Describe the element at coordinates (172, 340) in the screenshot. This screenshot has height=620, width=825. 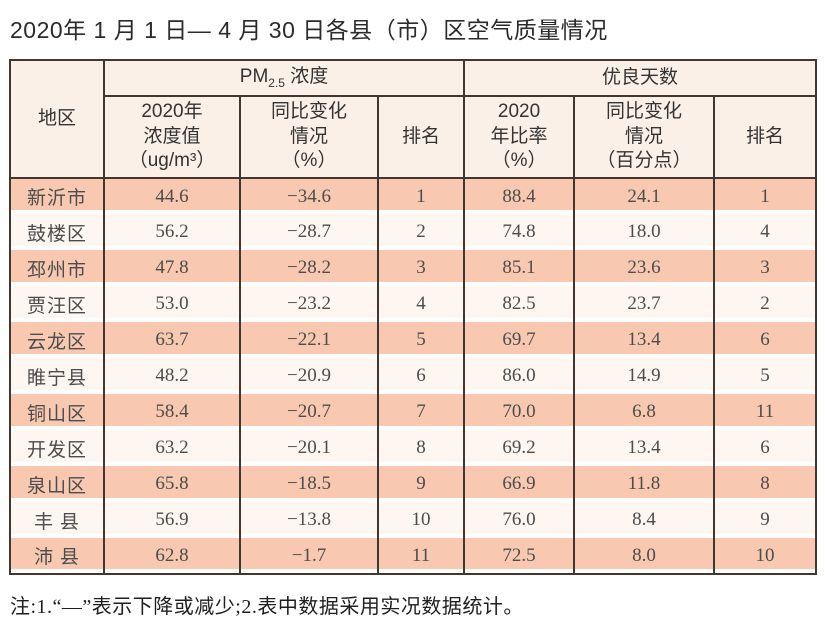
I see `pm-value-cell: 63.7` at that location.